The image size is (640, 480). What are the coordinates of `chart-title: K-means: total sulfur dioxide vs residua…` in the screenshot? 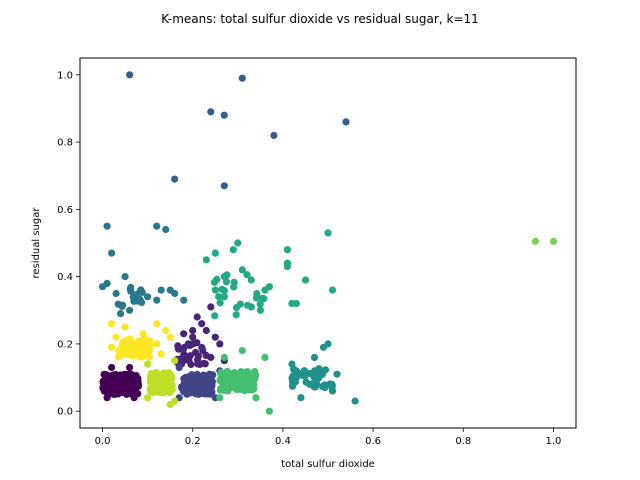 It's located at (319, 19).